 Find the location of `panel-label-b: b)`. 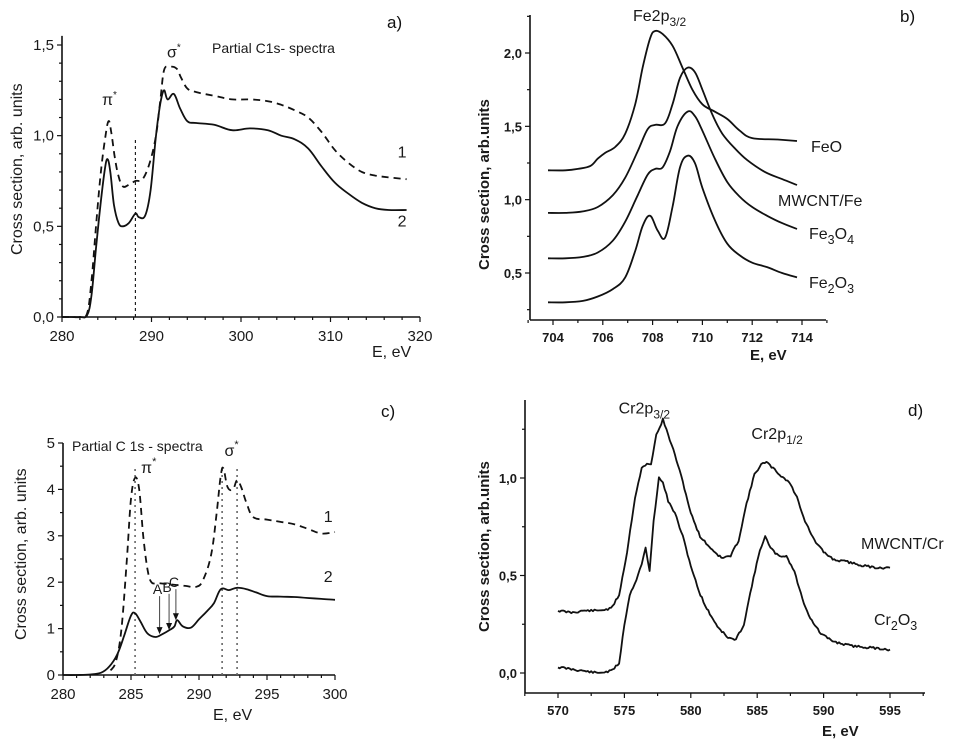

panel-label-b: b) is located at coordinates (907, 16).